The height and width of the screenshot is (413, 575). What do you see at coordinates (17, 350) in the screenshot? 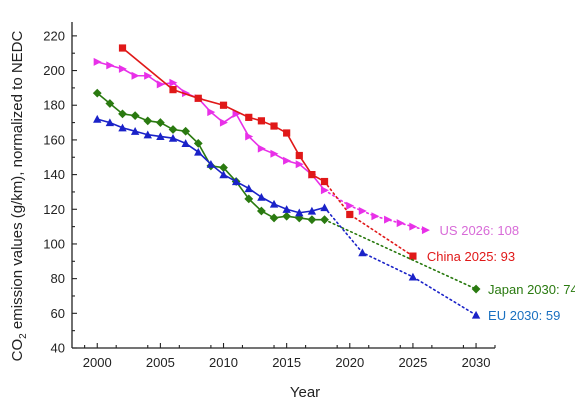
I see `y-axis-title-co: CO` at bounding box center [17, 350].